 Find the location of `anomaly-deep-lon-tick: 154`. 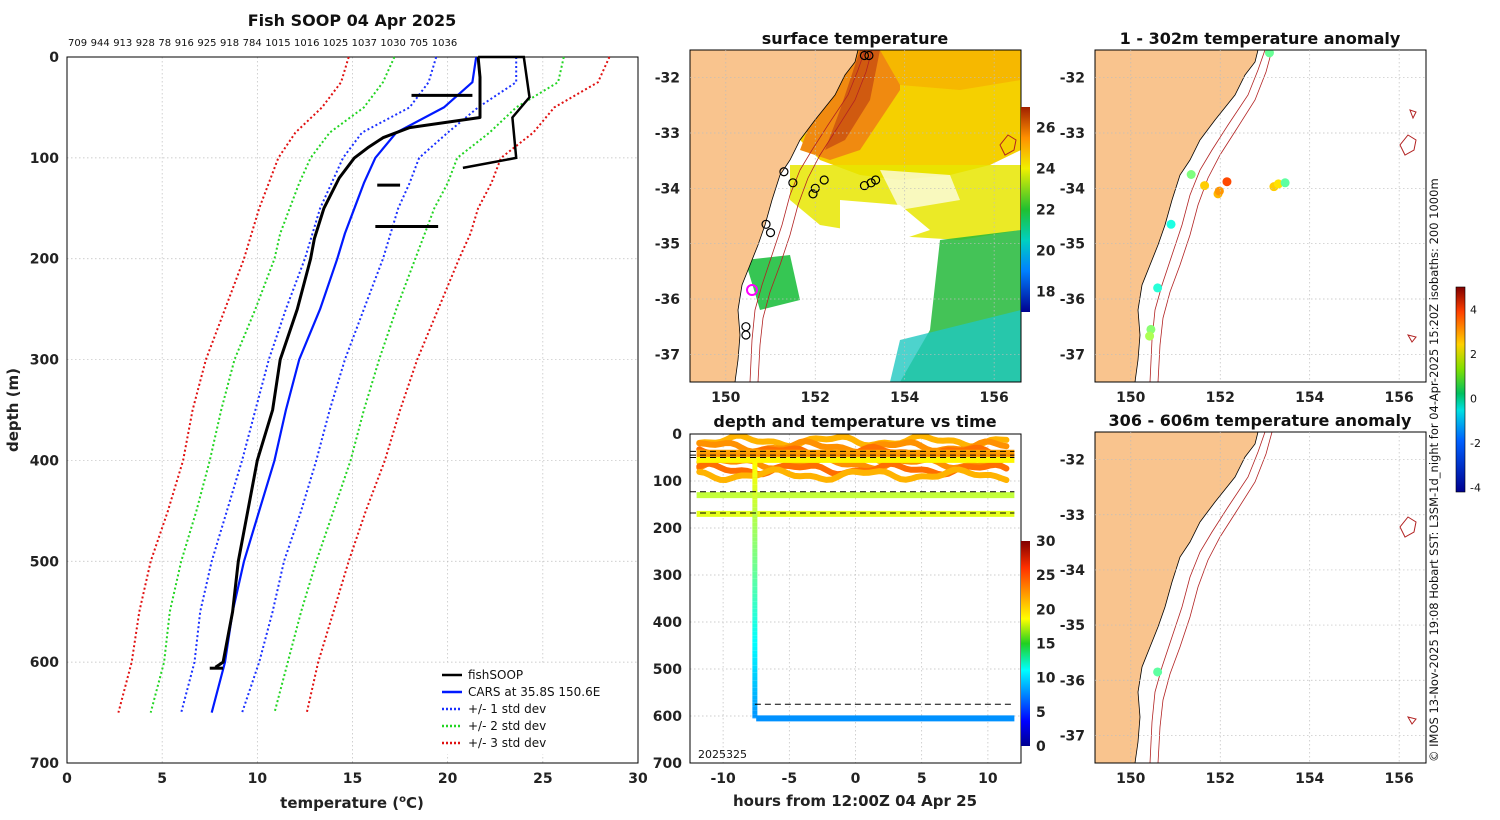

anomaly-deep-lon-tick: 154 is located at coordinates (1309, 779).